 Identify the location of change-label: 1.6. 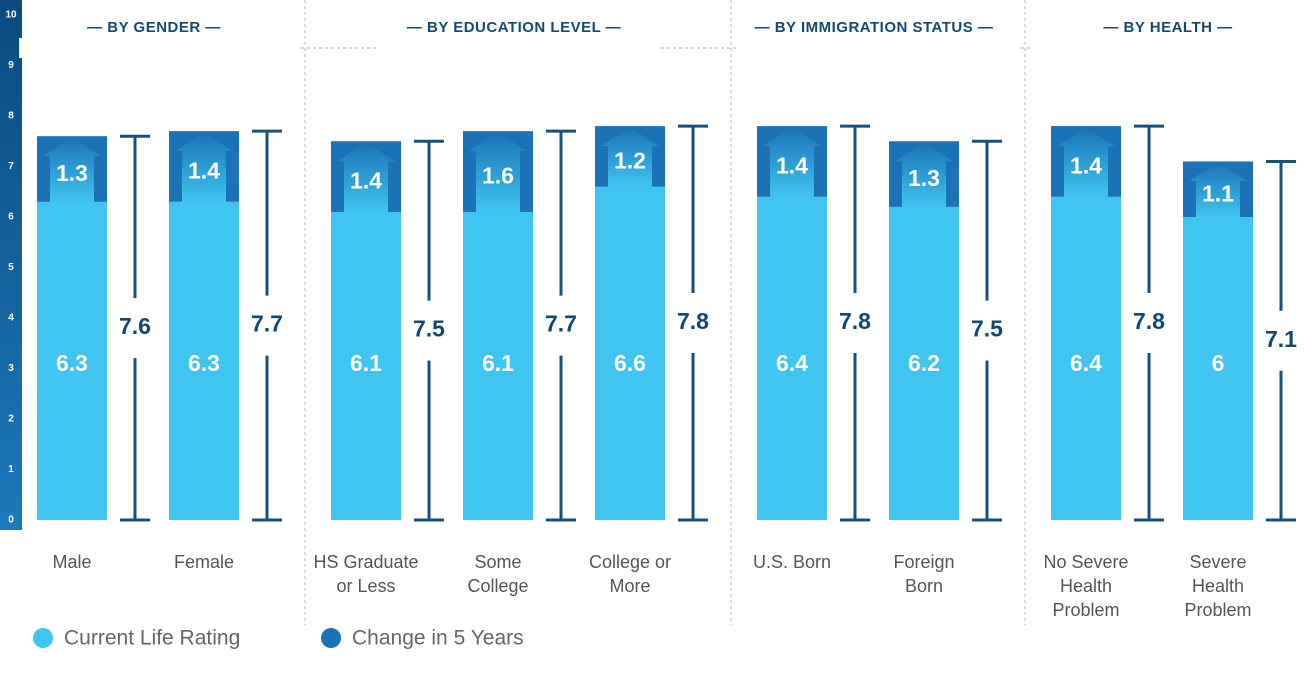
(498, 176).